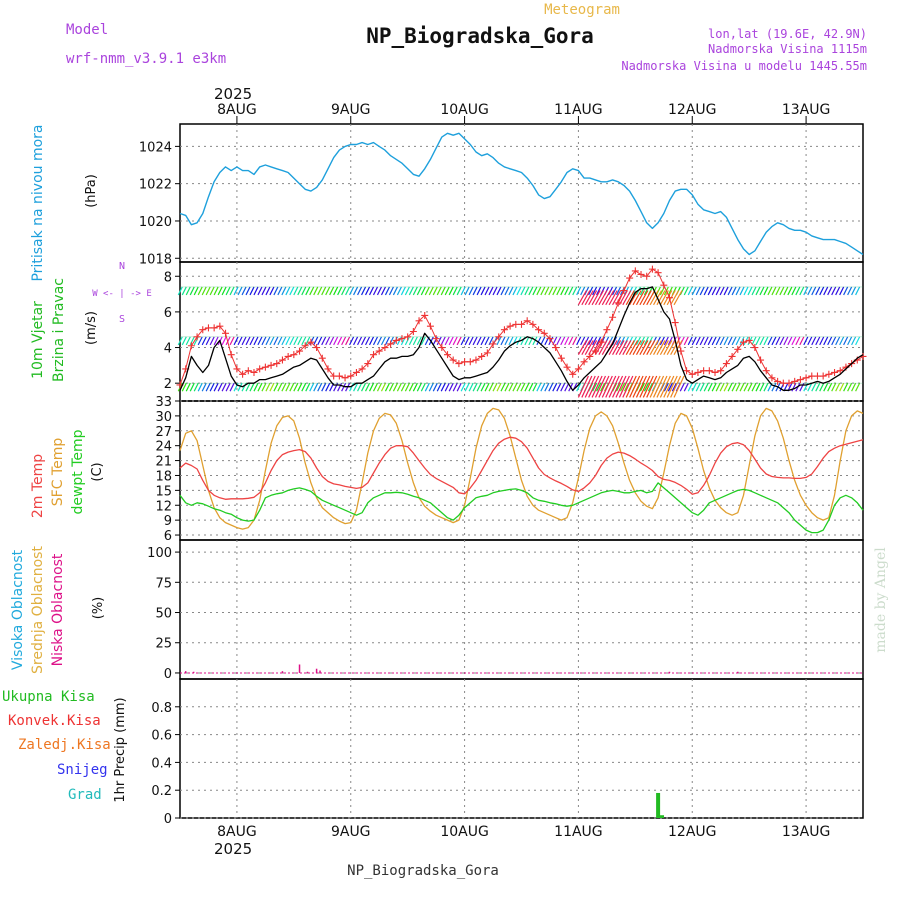  I want to click on y-tick-label: 24, so click(163, 447).